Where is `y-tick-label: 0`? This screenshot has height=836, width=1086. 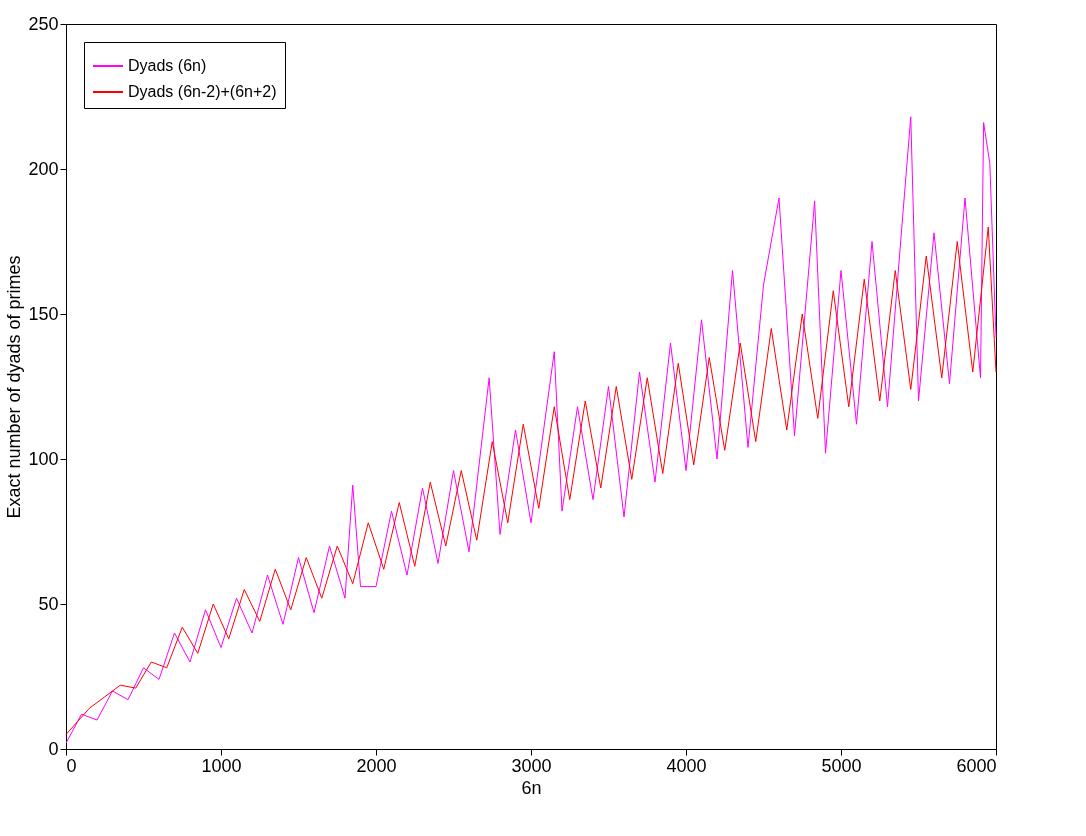
y-tick-label: 0 is located at coordinates (53, 748).